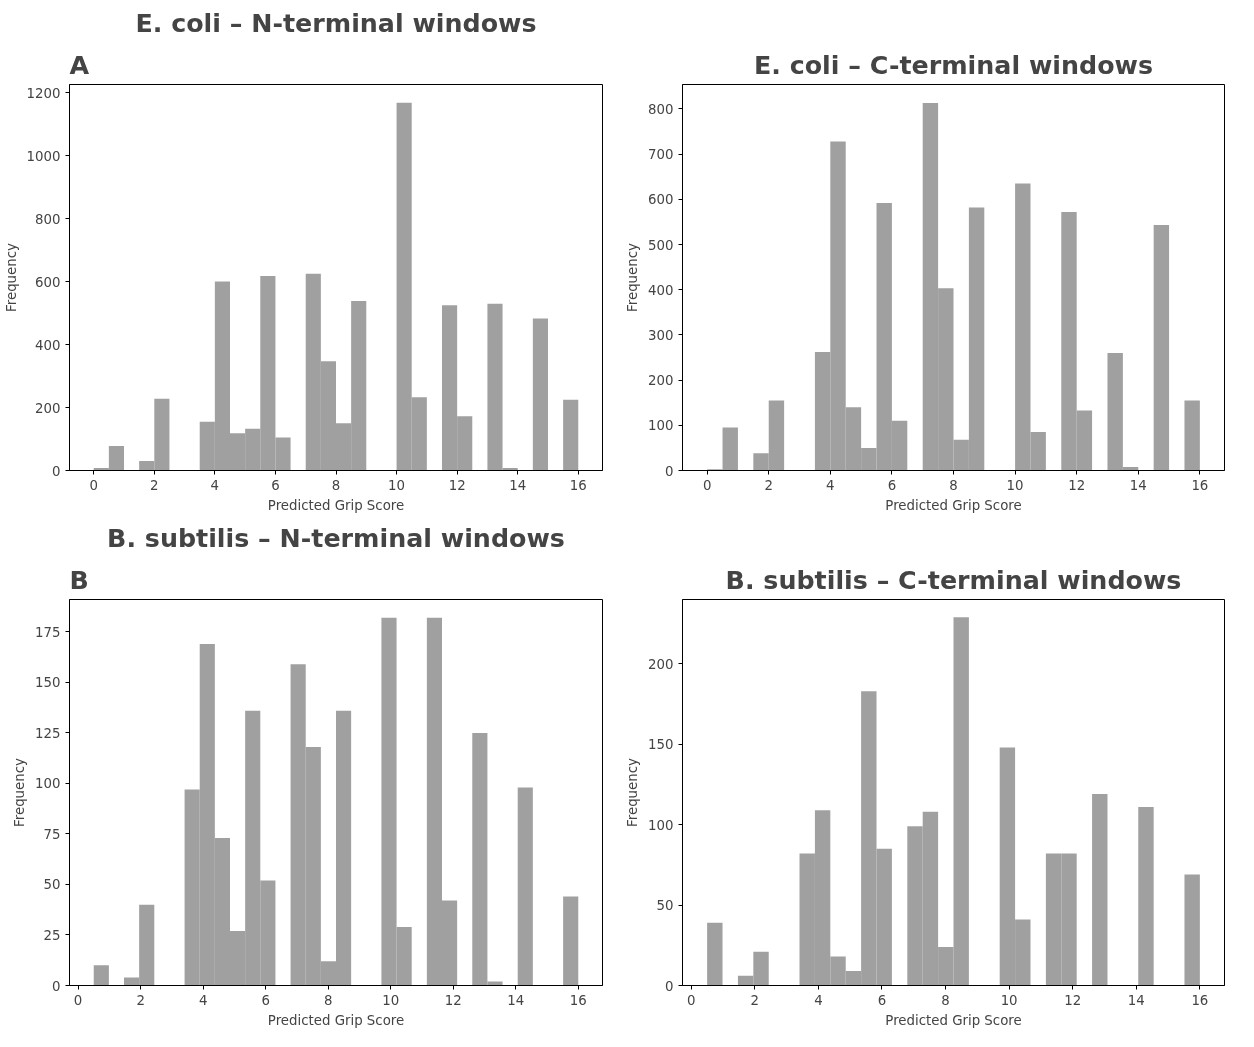  What do you see at coordinates (661, 155) in the screenshot?
I see `y-tick-label: 700` at bounding box center [661, 155].